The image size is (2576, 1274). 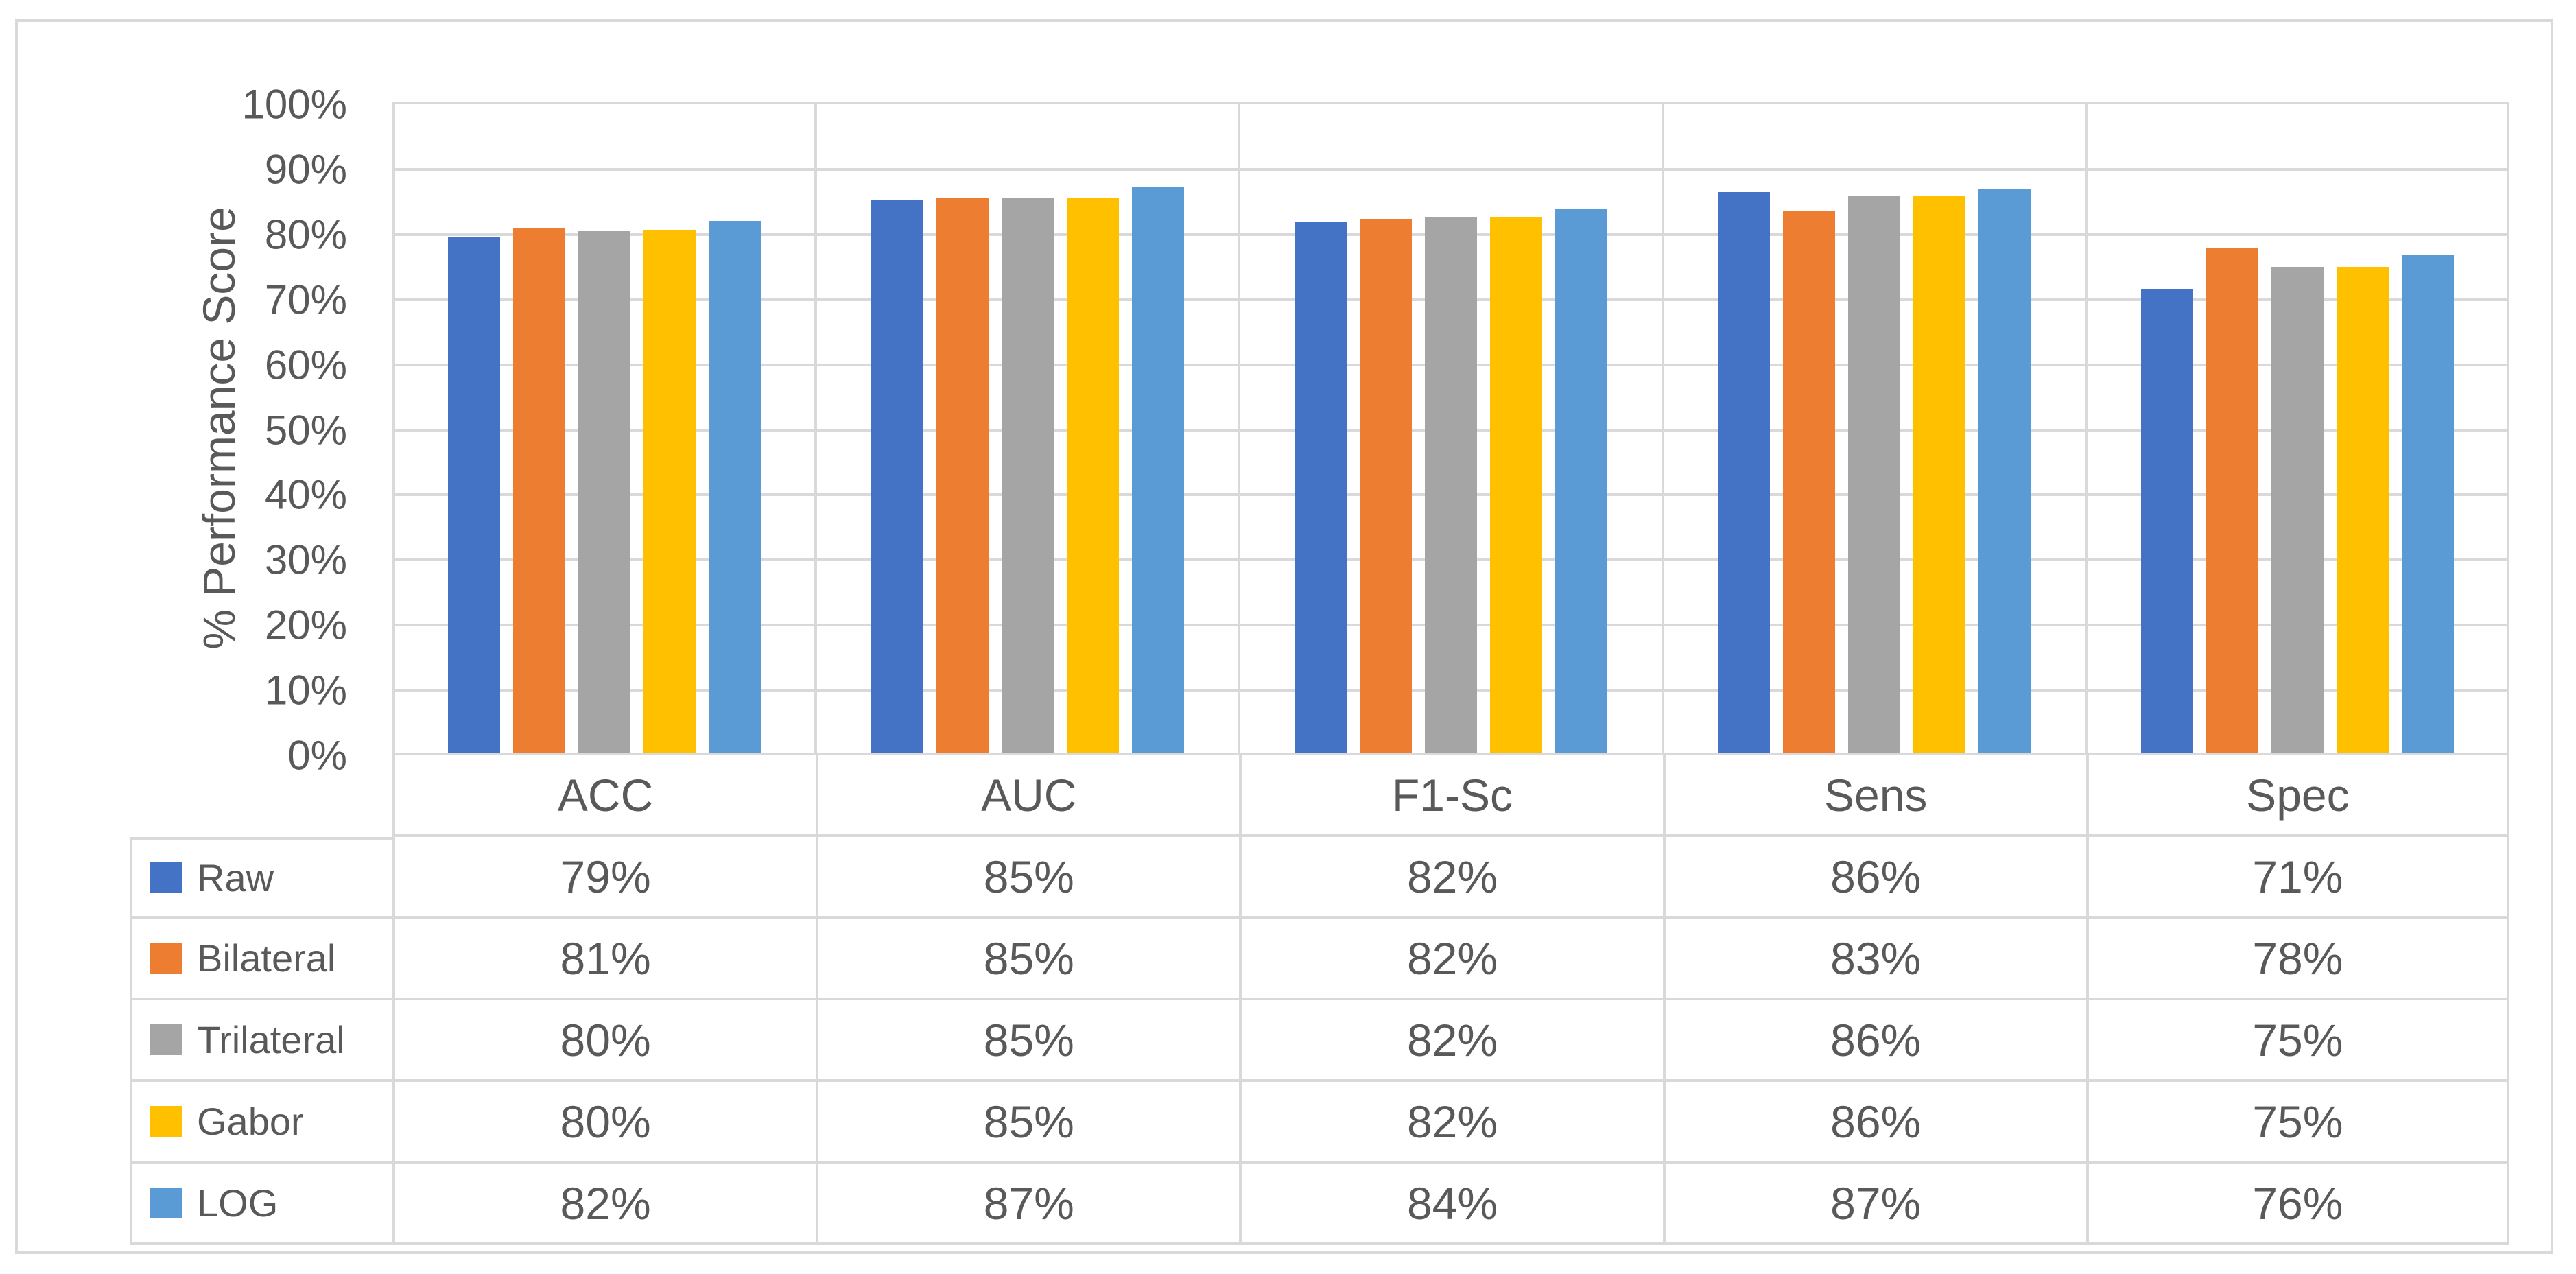 I want to click on category-band-f1-sc, so click(x=1450, y=428).